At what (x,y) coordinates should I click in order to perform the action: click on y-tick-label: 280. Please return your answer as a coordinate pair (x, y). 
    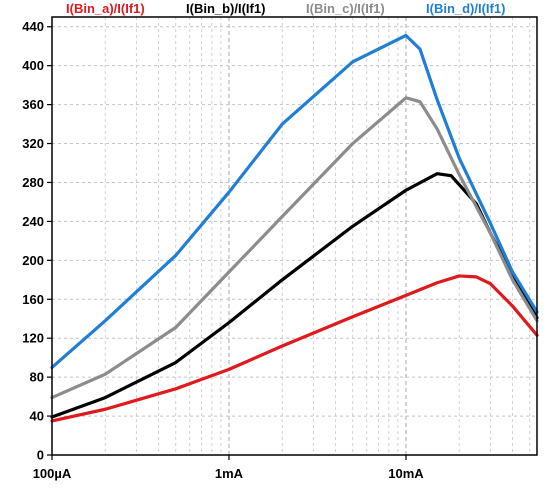
    Looking at the image, I should click on (33, 182).